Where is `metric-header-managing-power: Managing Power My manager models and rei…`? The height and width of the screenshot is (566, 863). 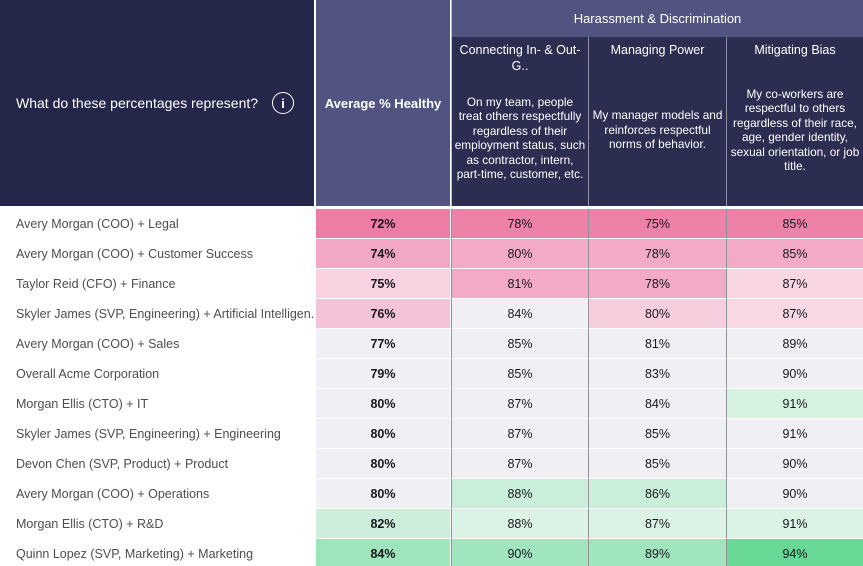 metric-header-managing-power: Managing Power My manager models and rei… is located at coordinates (657, 121).